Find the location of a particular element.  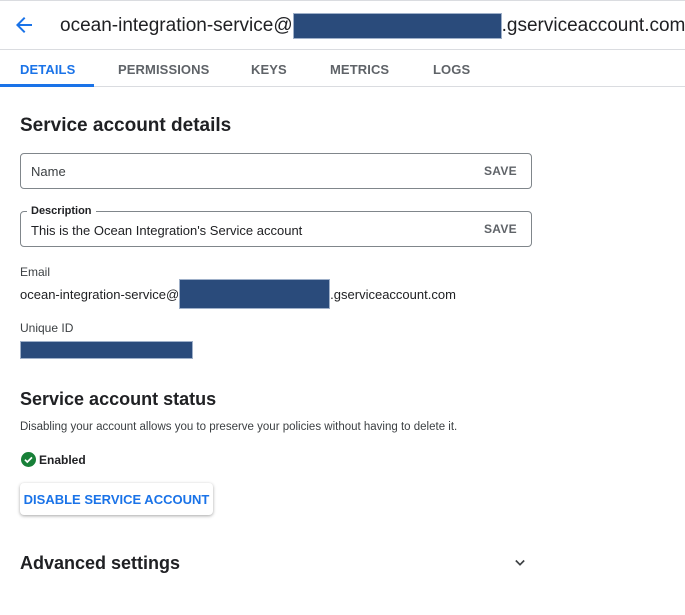

status-heading: Service account status is located at coordinates (118, 399).